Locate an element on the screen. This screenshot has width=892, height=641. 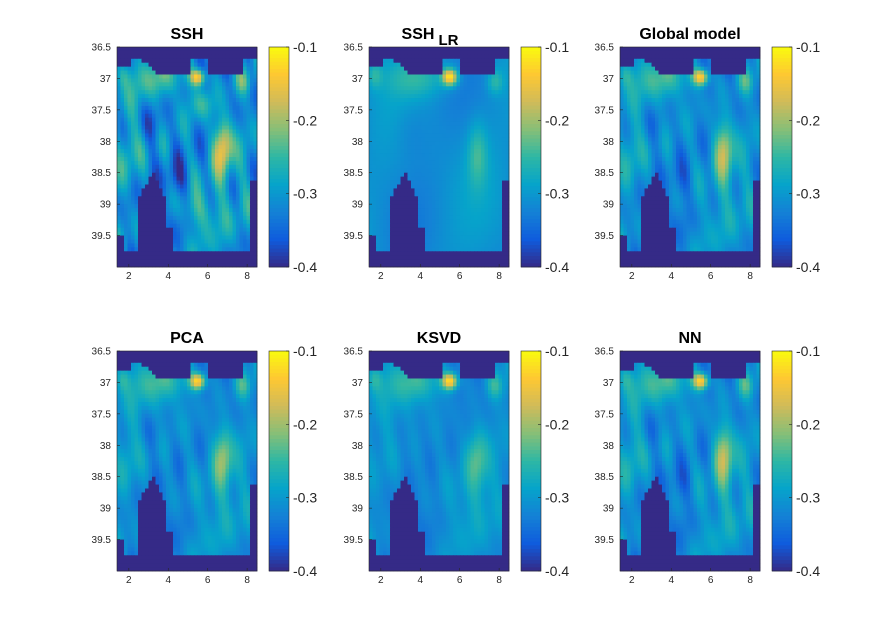
heatmap-cells is located at coordinates (690, 157).